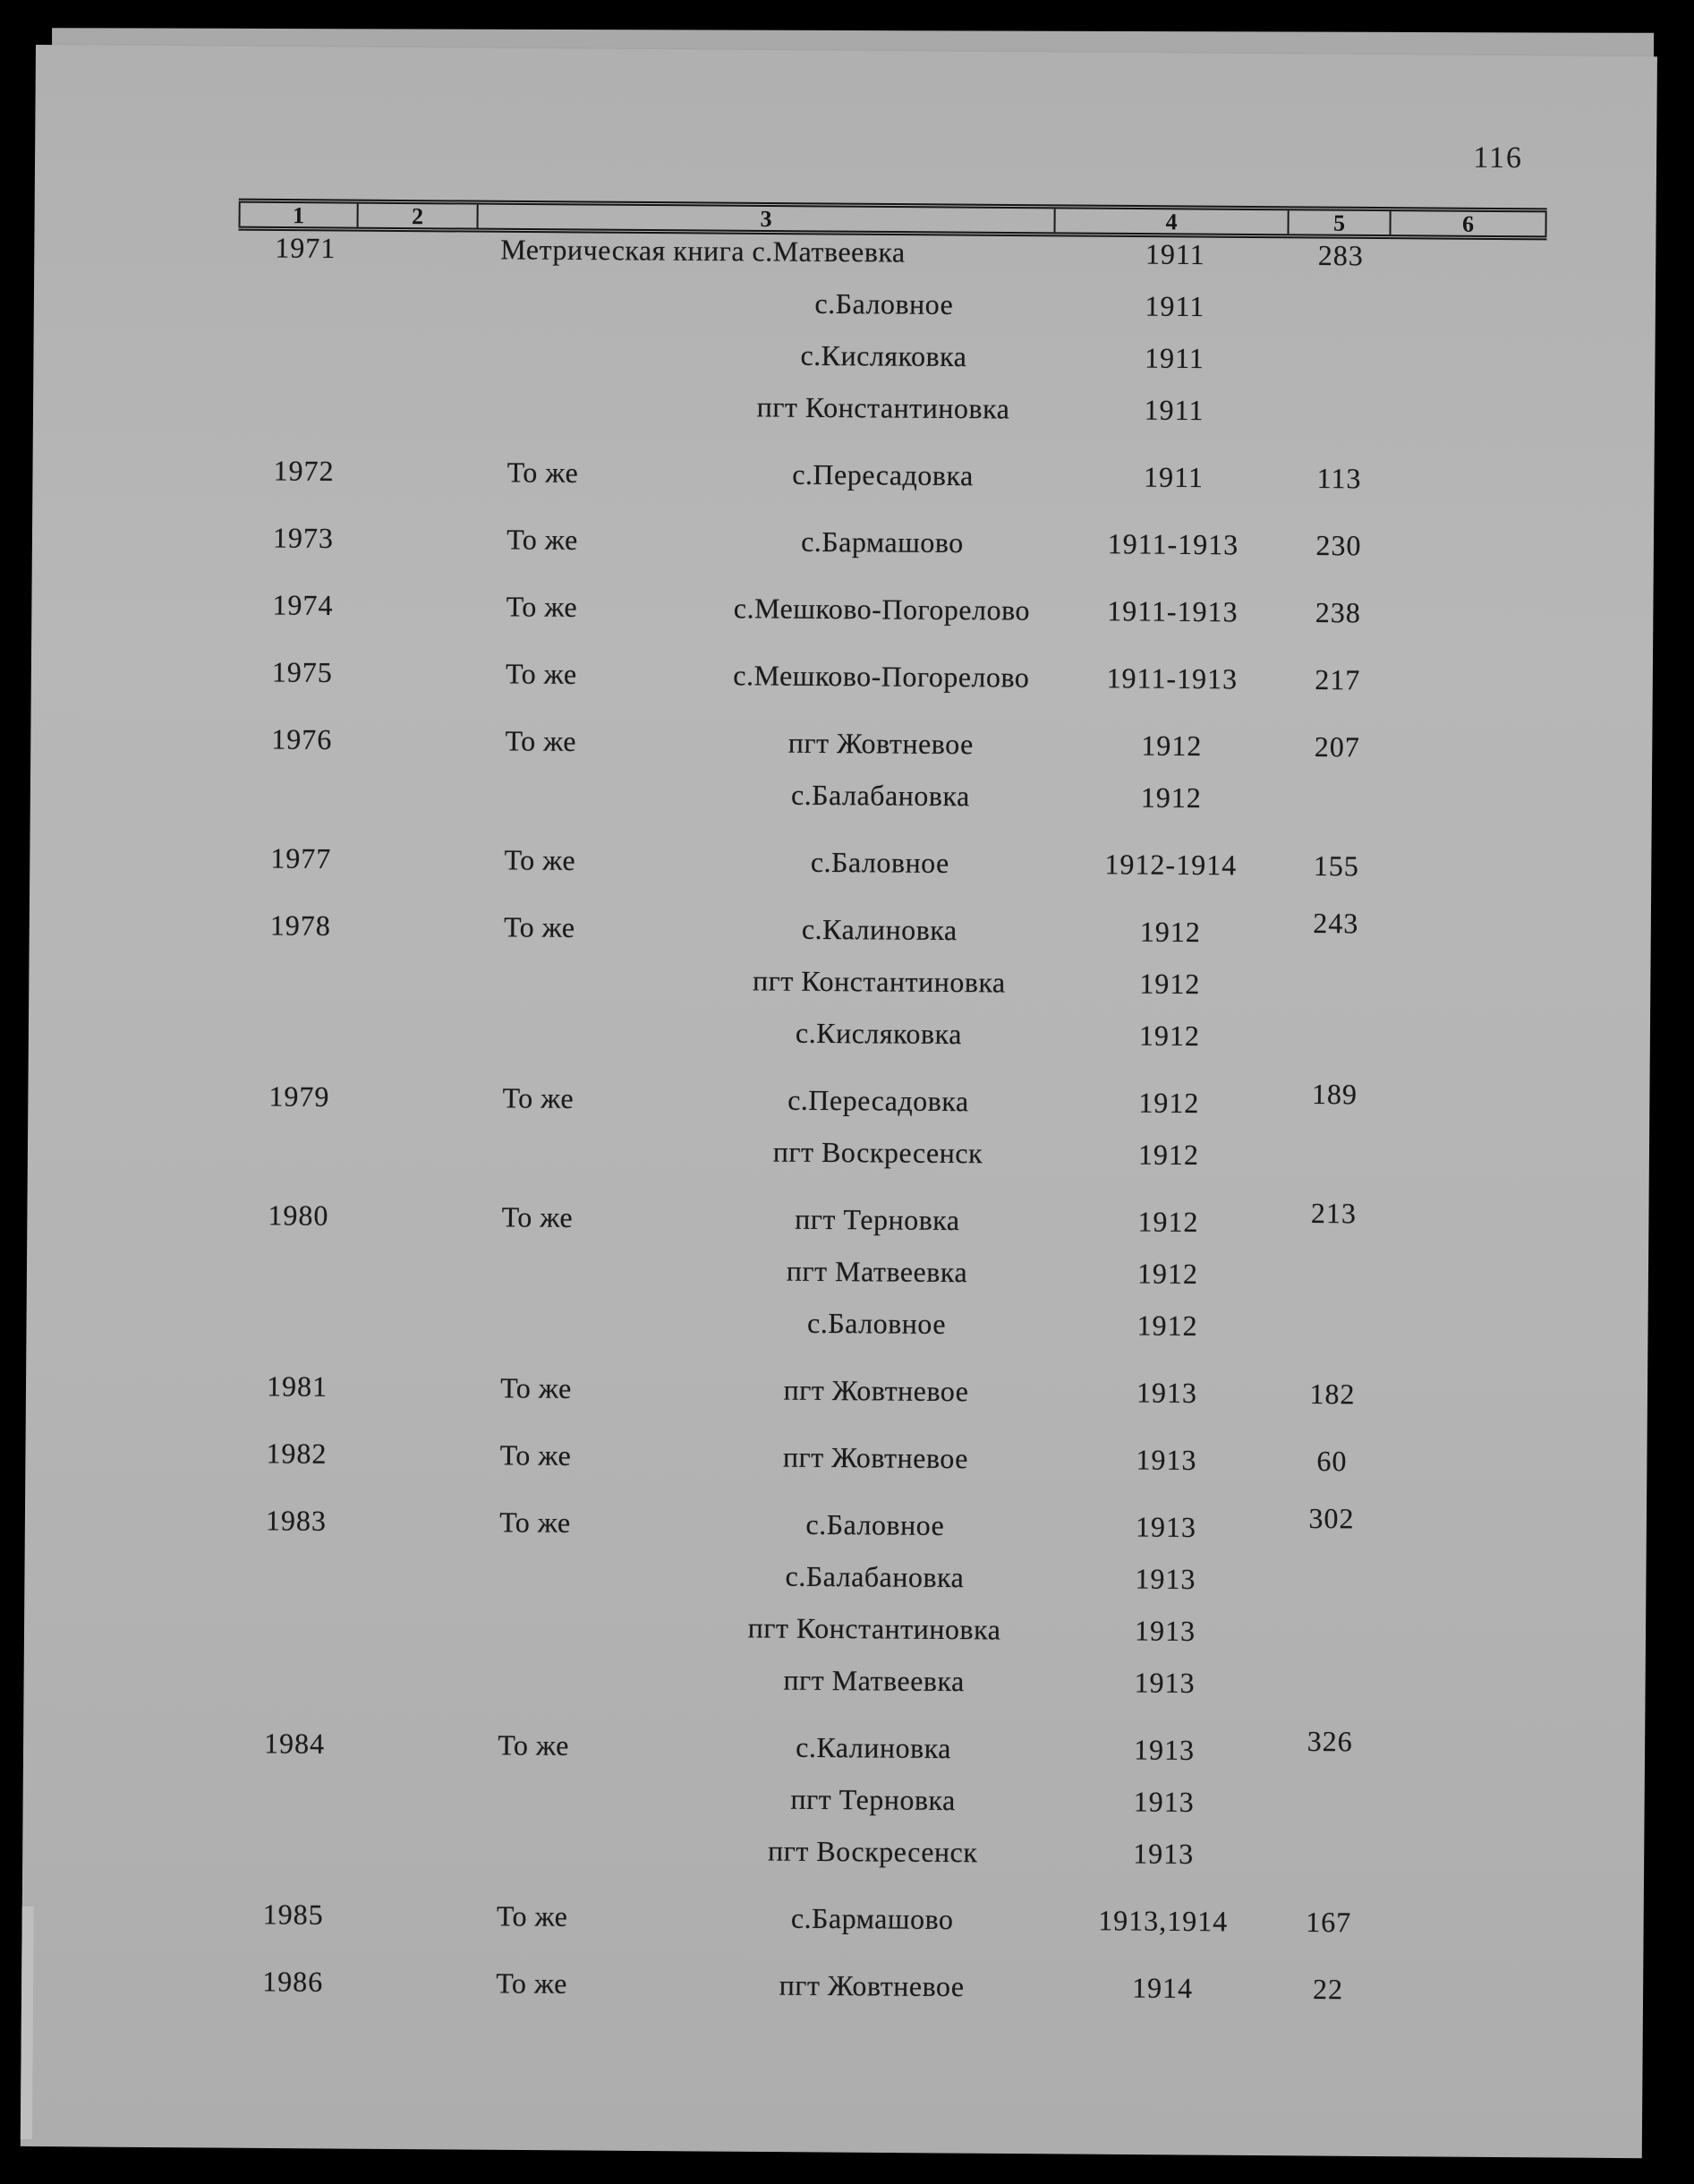  I want to click on record: 1985 То же 167 с.Бармашово 1913,1914, so click(832, 1918).